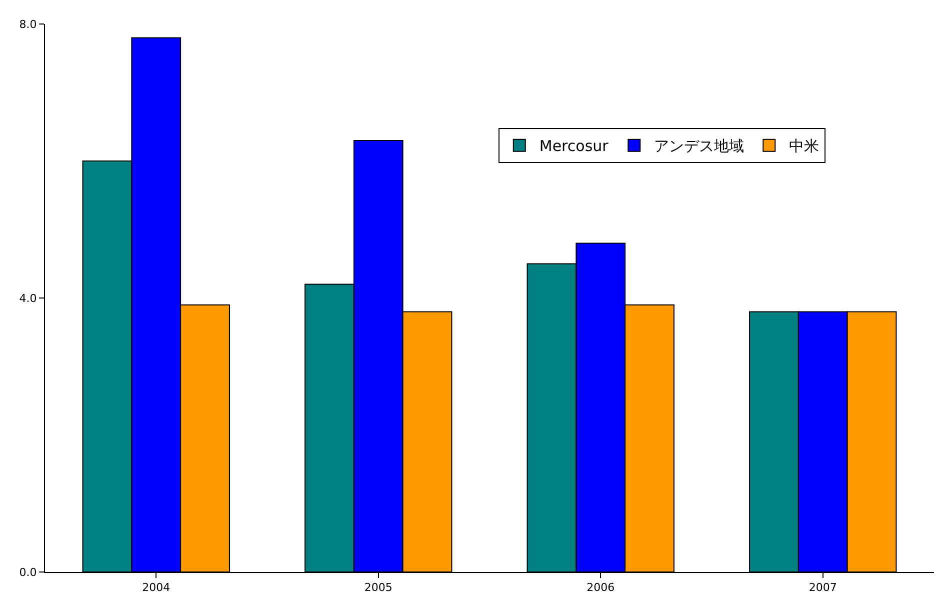  I want to click on y-tick-label: 8.0, so click(28, 24).